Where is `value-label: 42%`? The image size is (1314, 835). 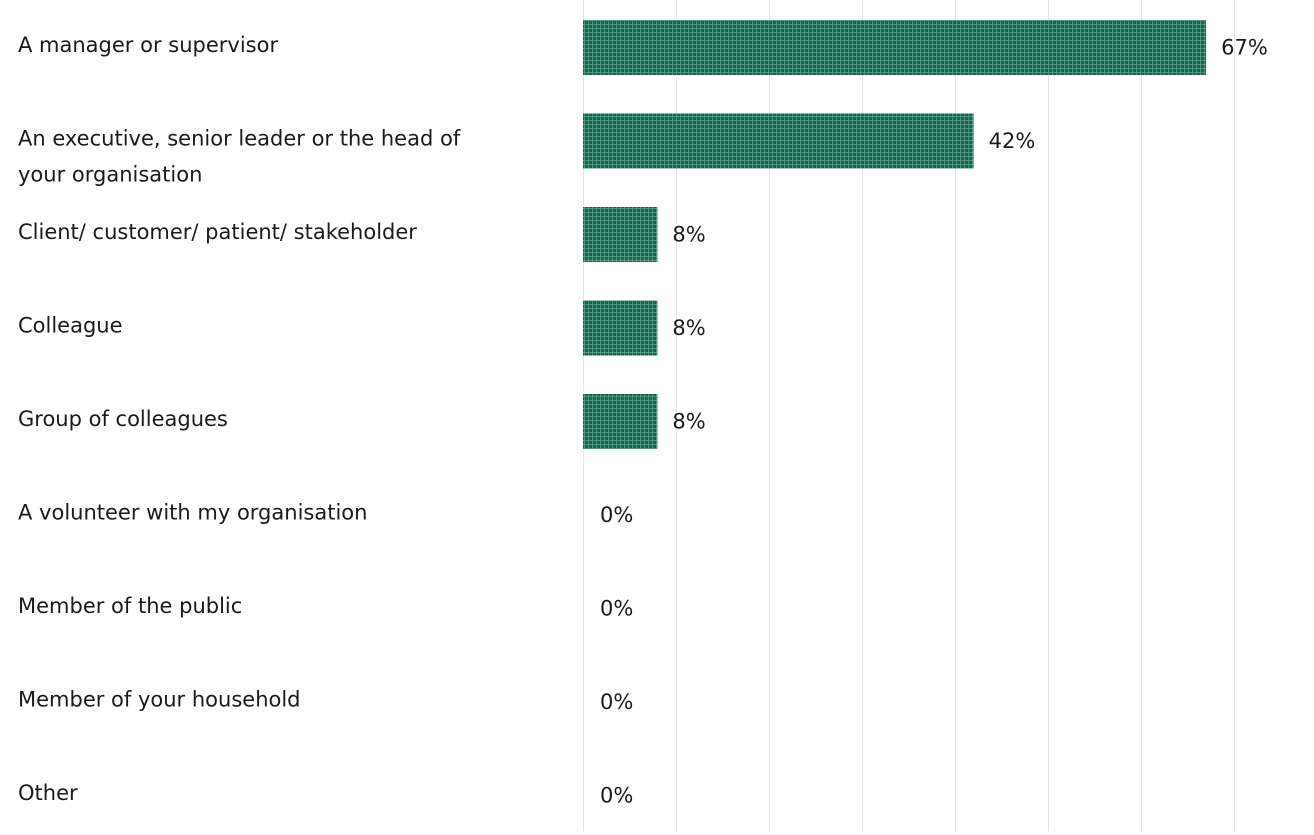
value-label: 42% is located at coordinates (1012, 141).